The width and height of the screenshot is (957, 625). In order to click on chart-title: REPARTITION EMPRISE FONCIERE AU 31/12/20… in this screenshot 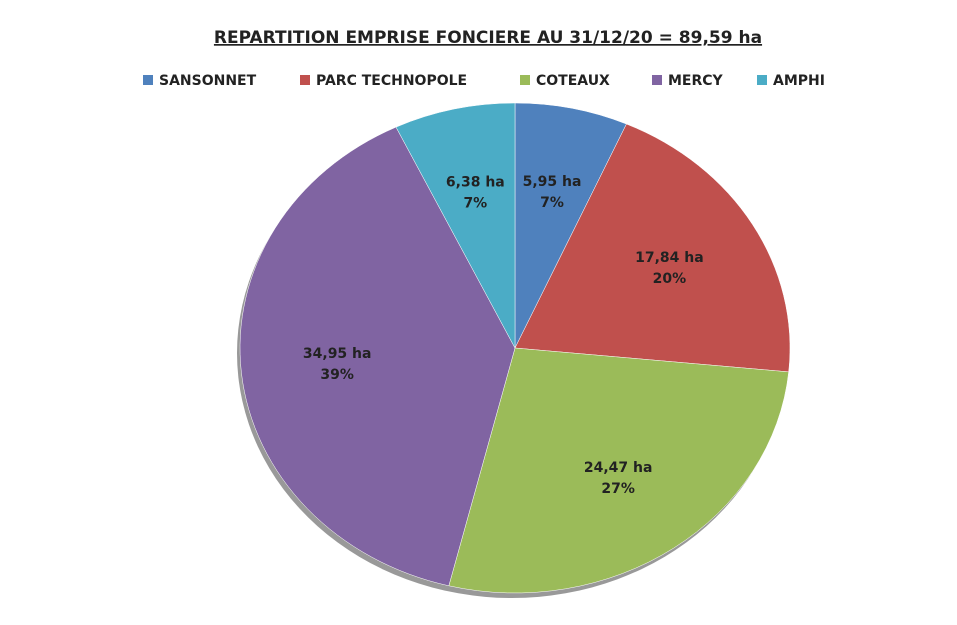, I will do `click(488, 38)`.